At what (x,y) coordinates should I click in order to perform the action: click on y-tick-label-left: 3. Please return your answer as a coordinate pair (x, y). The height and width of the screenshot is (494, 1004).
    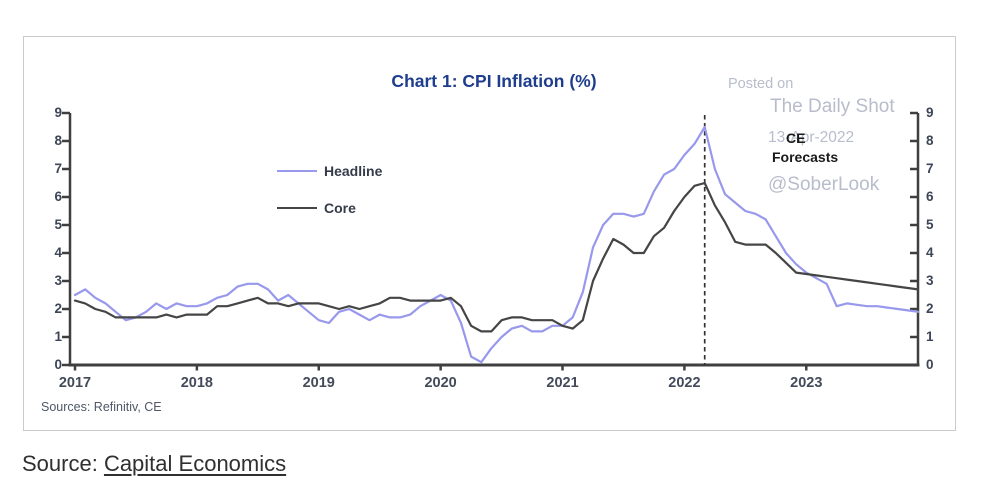
    Looking at the image, I should click on (58, 280).